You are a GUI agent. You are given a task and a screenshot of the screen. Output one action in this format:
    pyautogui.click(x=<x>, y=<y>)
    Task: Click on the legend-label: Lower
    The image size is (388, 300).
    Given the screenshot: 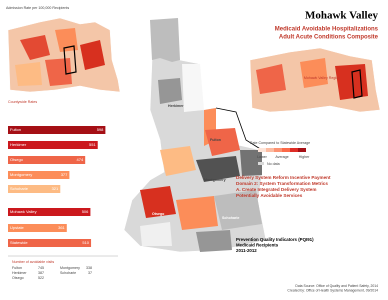 What is the action you would take?
    pyautogui.click(x=262, y=157)
    